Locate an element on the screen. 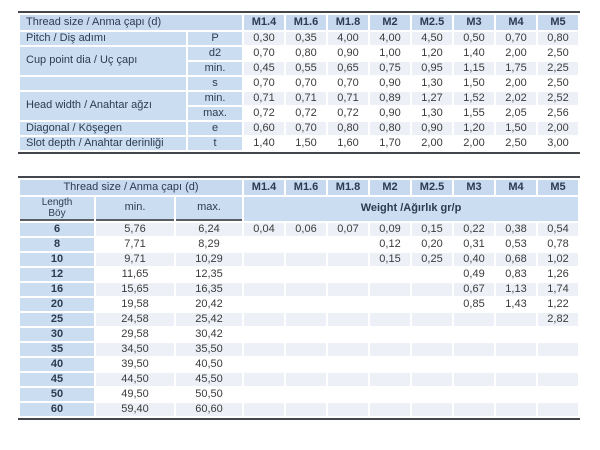 The image size is (600, 450). spec-value: 1,40 is located at coordinates (264, 143).